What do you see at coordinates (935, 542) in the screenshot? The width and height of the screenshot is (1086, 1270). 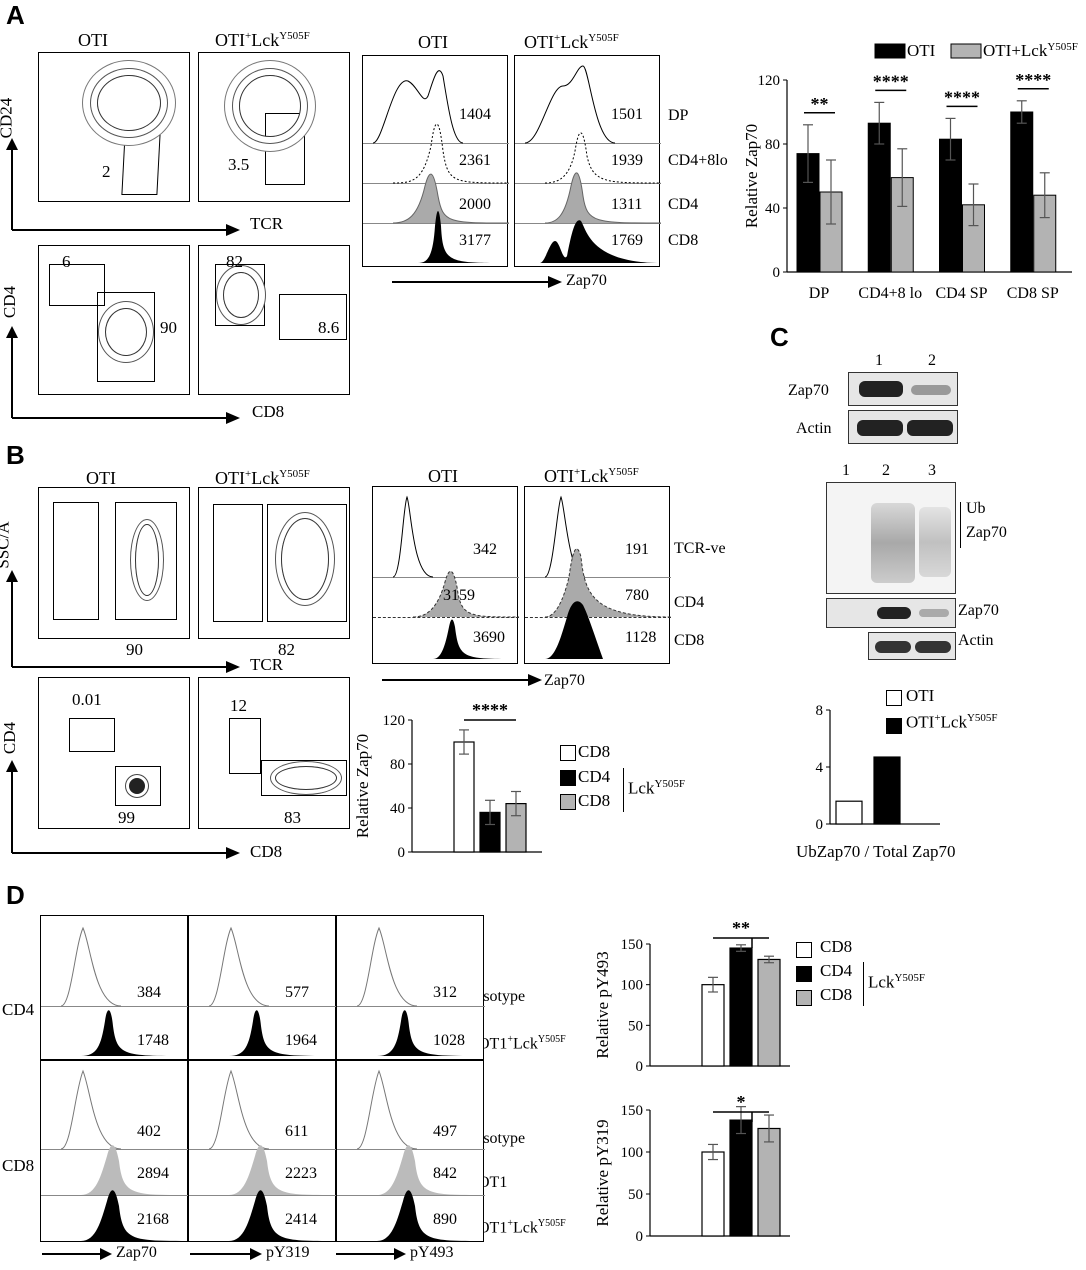 I see `smear` at bounding box center [935, 542].